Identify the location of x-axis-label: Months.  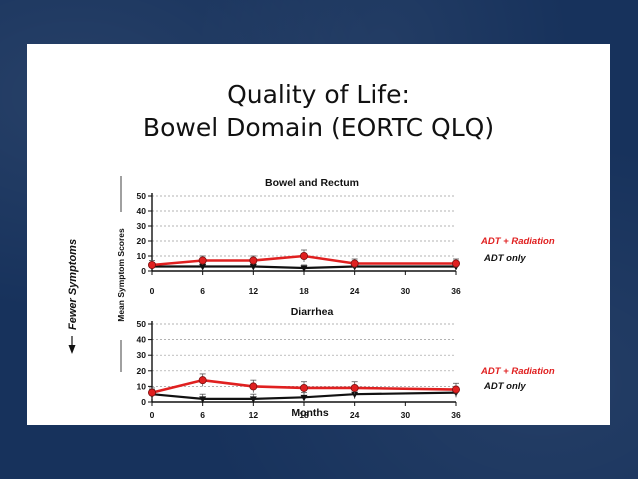
(309, 413).